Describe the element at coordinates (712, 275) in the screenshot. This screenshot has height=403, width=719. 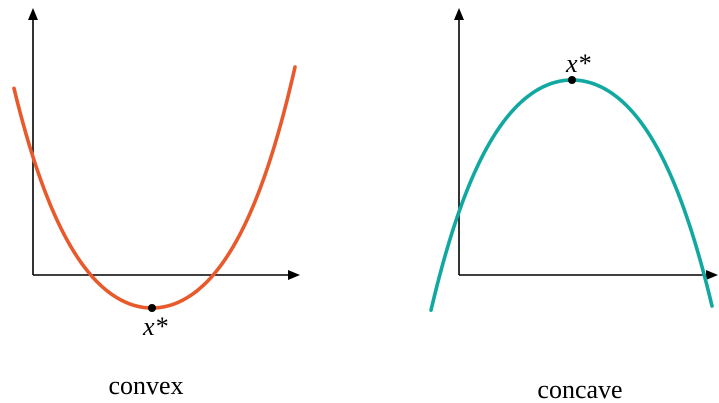
I see `concave-x-axis-arrowhead` at that location.